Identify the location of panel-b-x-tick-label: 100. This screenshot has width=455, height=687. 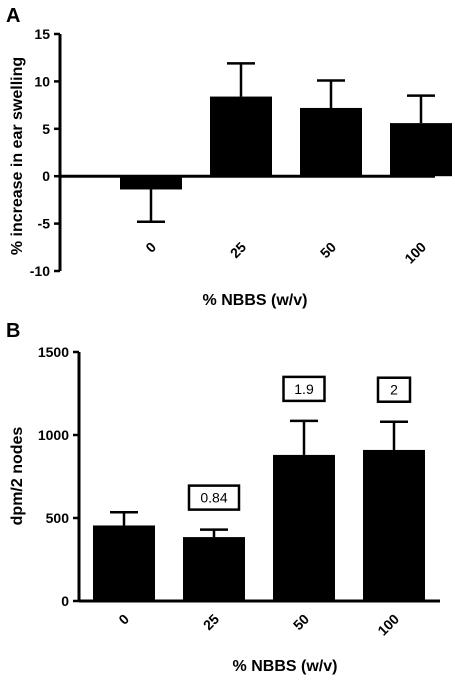
(388, 625).